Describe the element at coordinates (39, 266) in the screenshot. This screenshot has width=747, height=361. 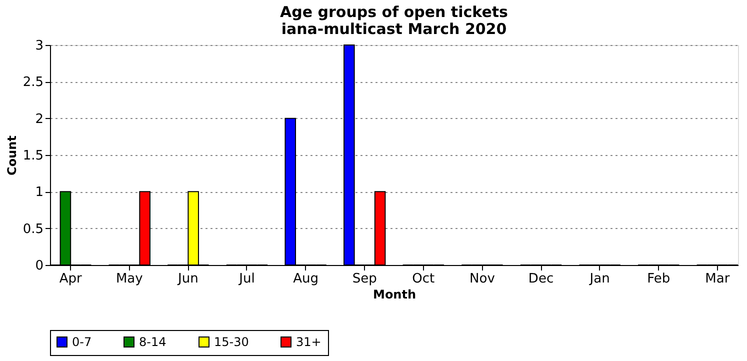
I see `y-tick-label: 0` at that location.